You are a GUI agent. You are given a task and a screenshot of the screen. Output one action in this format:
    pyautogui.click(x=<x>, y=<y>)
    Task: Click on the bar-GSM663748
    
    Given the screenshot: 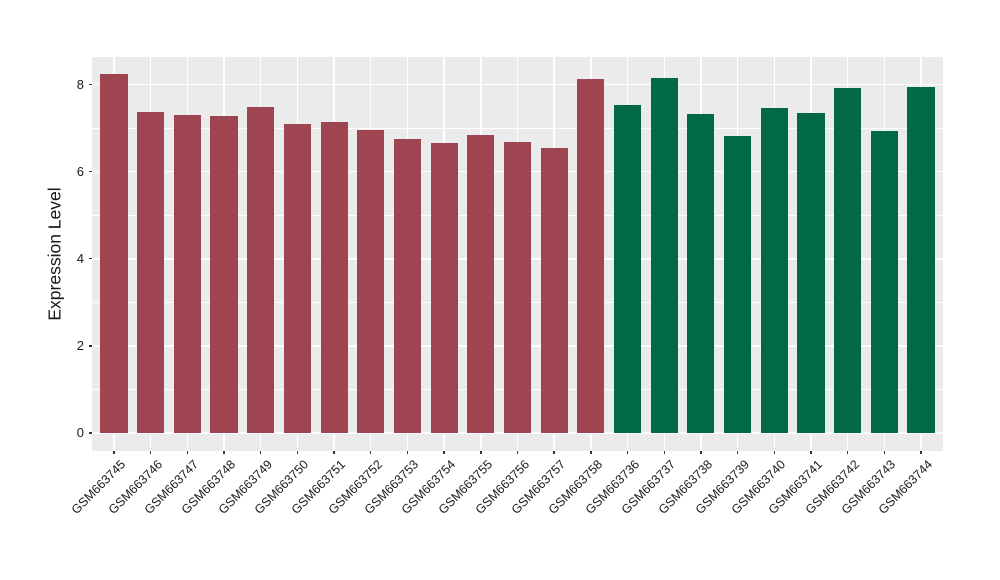 What is the action you would take?
    pyautogui.click(x=224, y=274)
    